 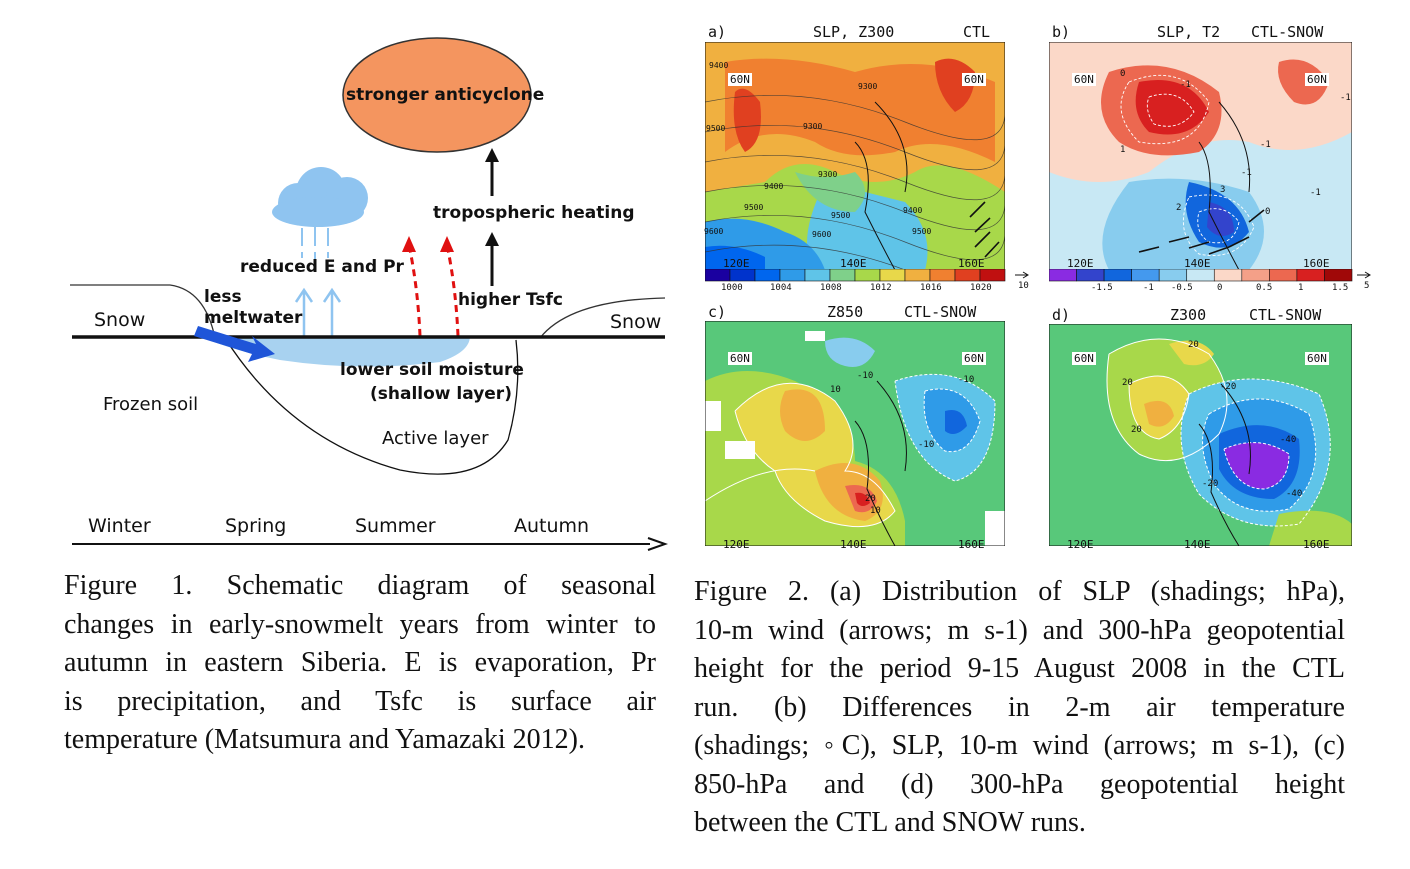 I want to click on soil-moisture-pool, so click(x=335, y=351).